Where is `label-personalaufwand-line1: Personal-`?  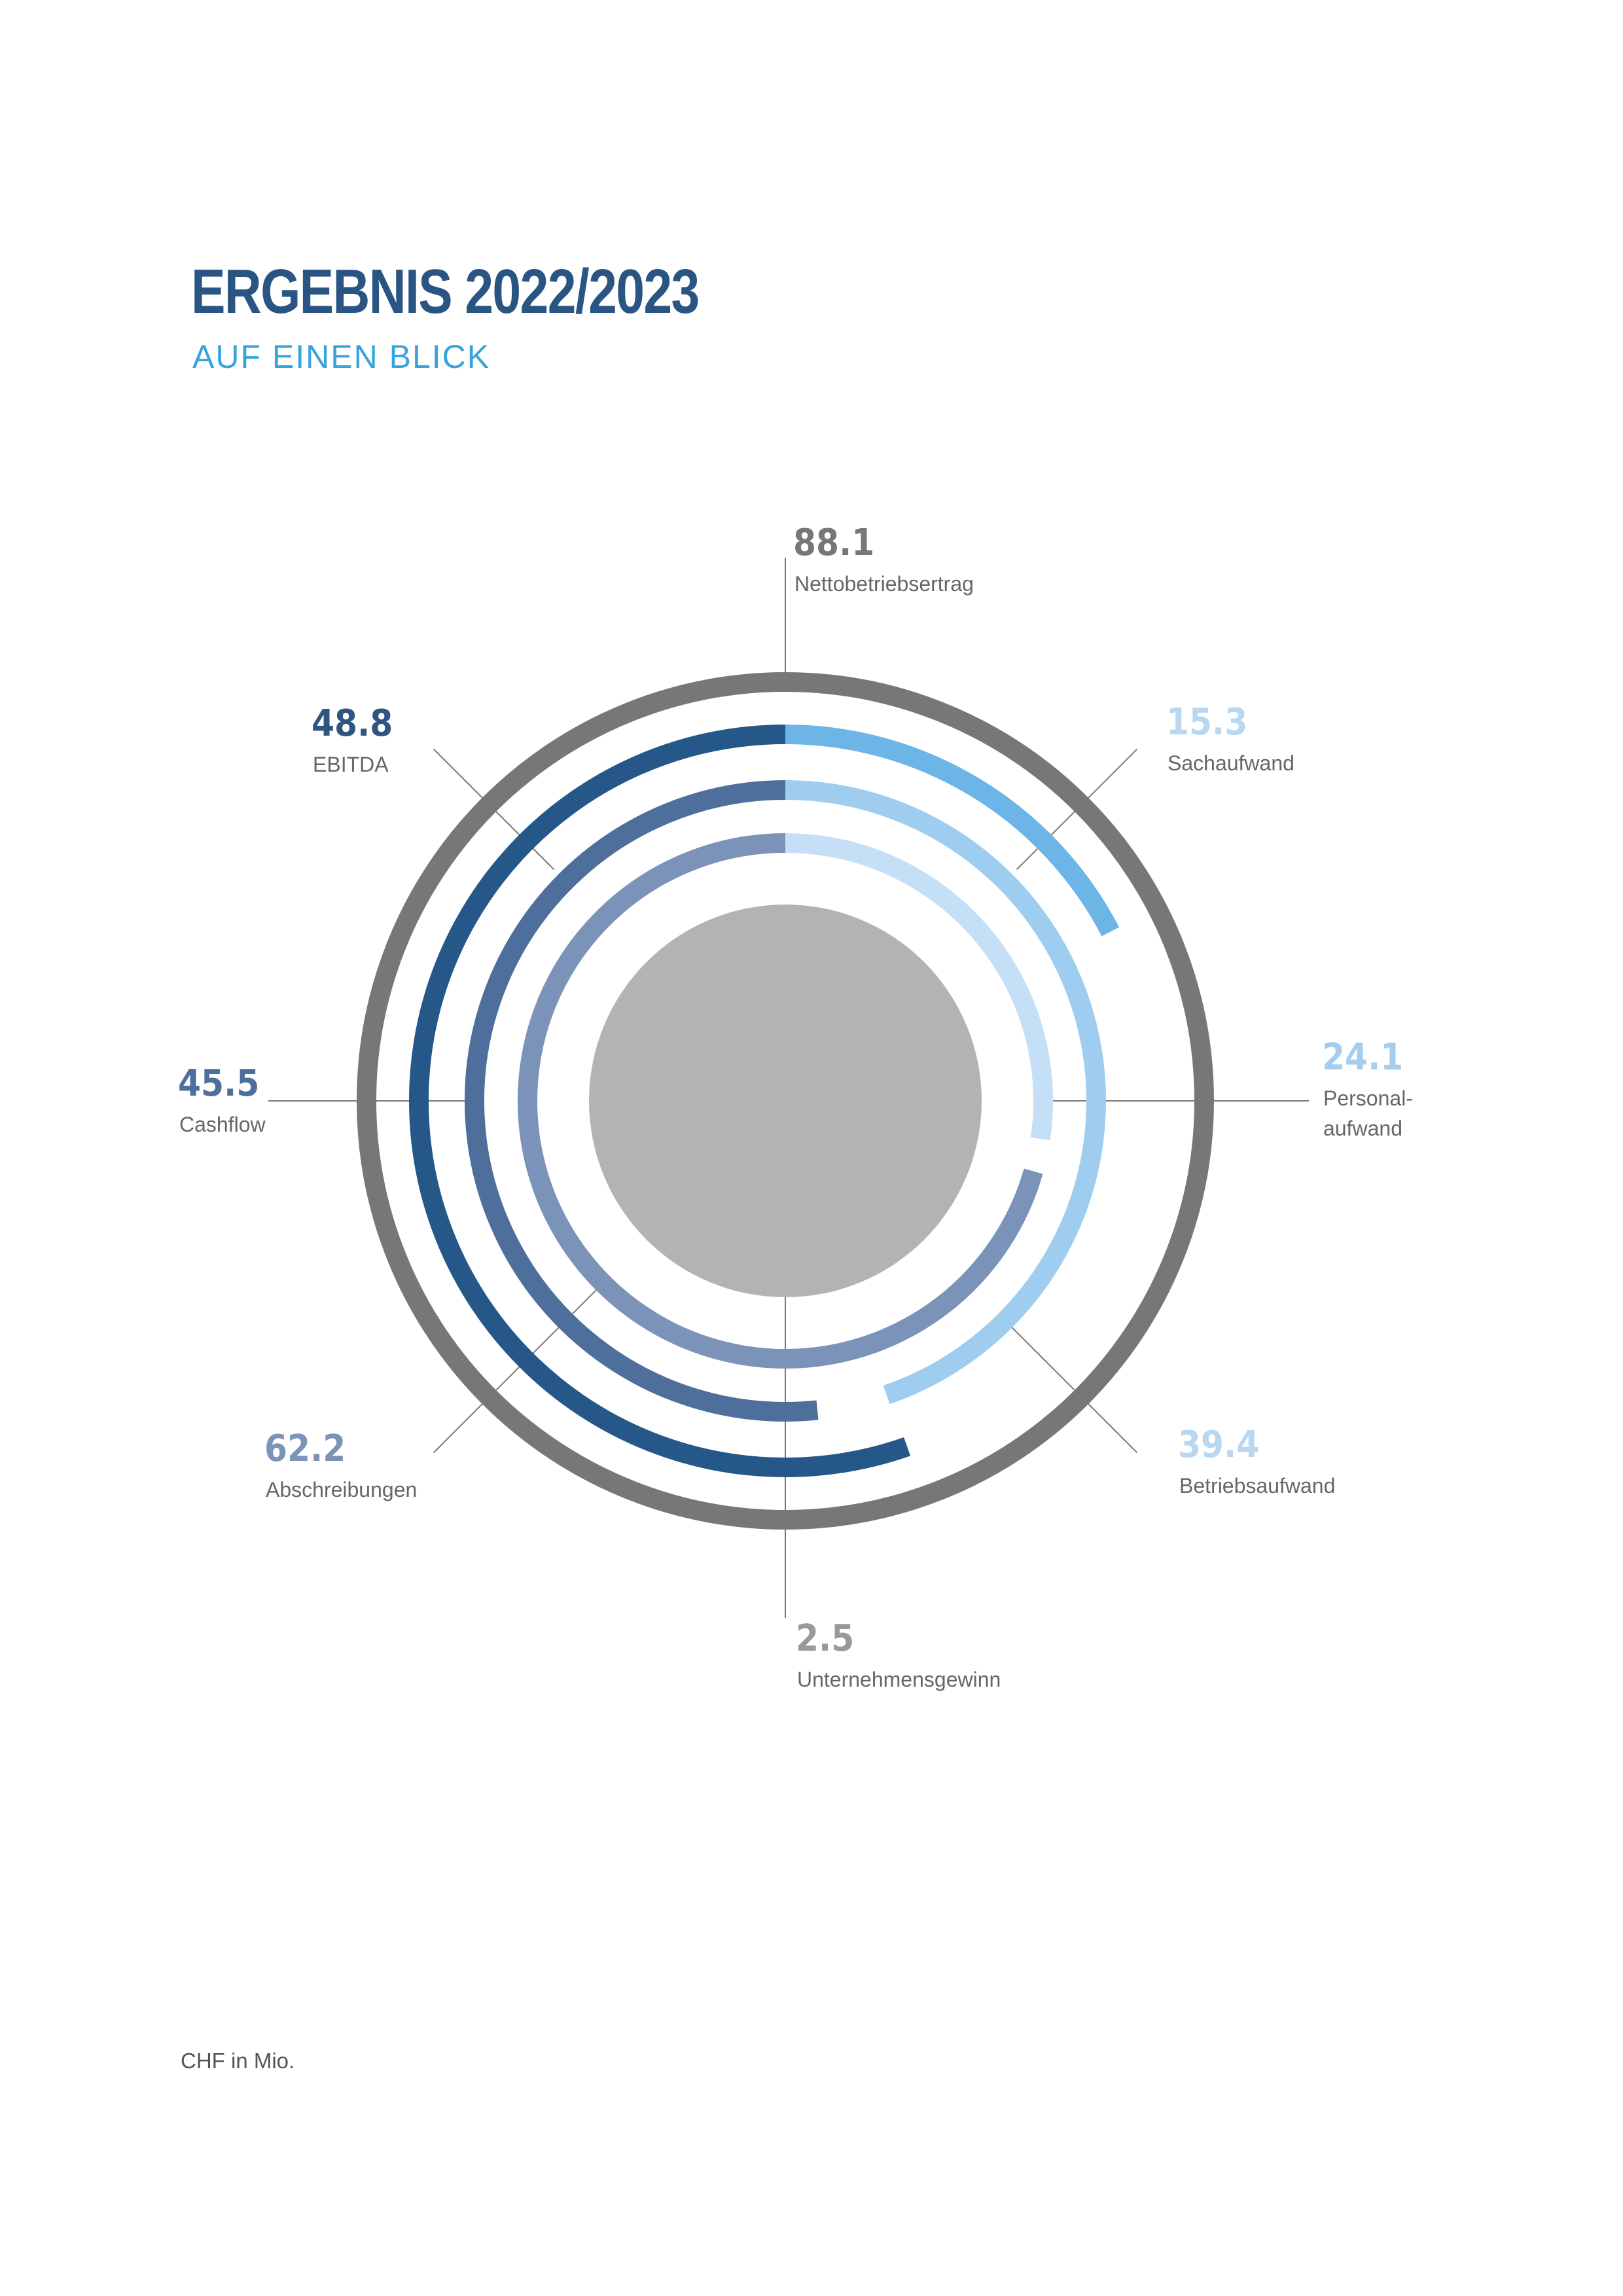
label-personalaufwand-line1: Personal- is located at coordinates (1368, 1098).